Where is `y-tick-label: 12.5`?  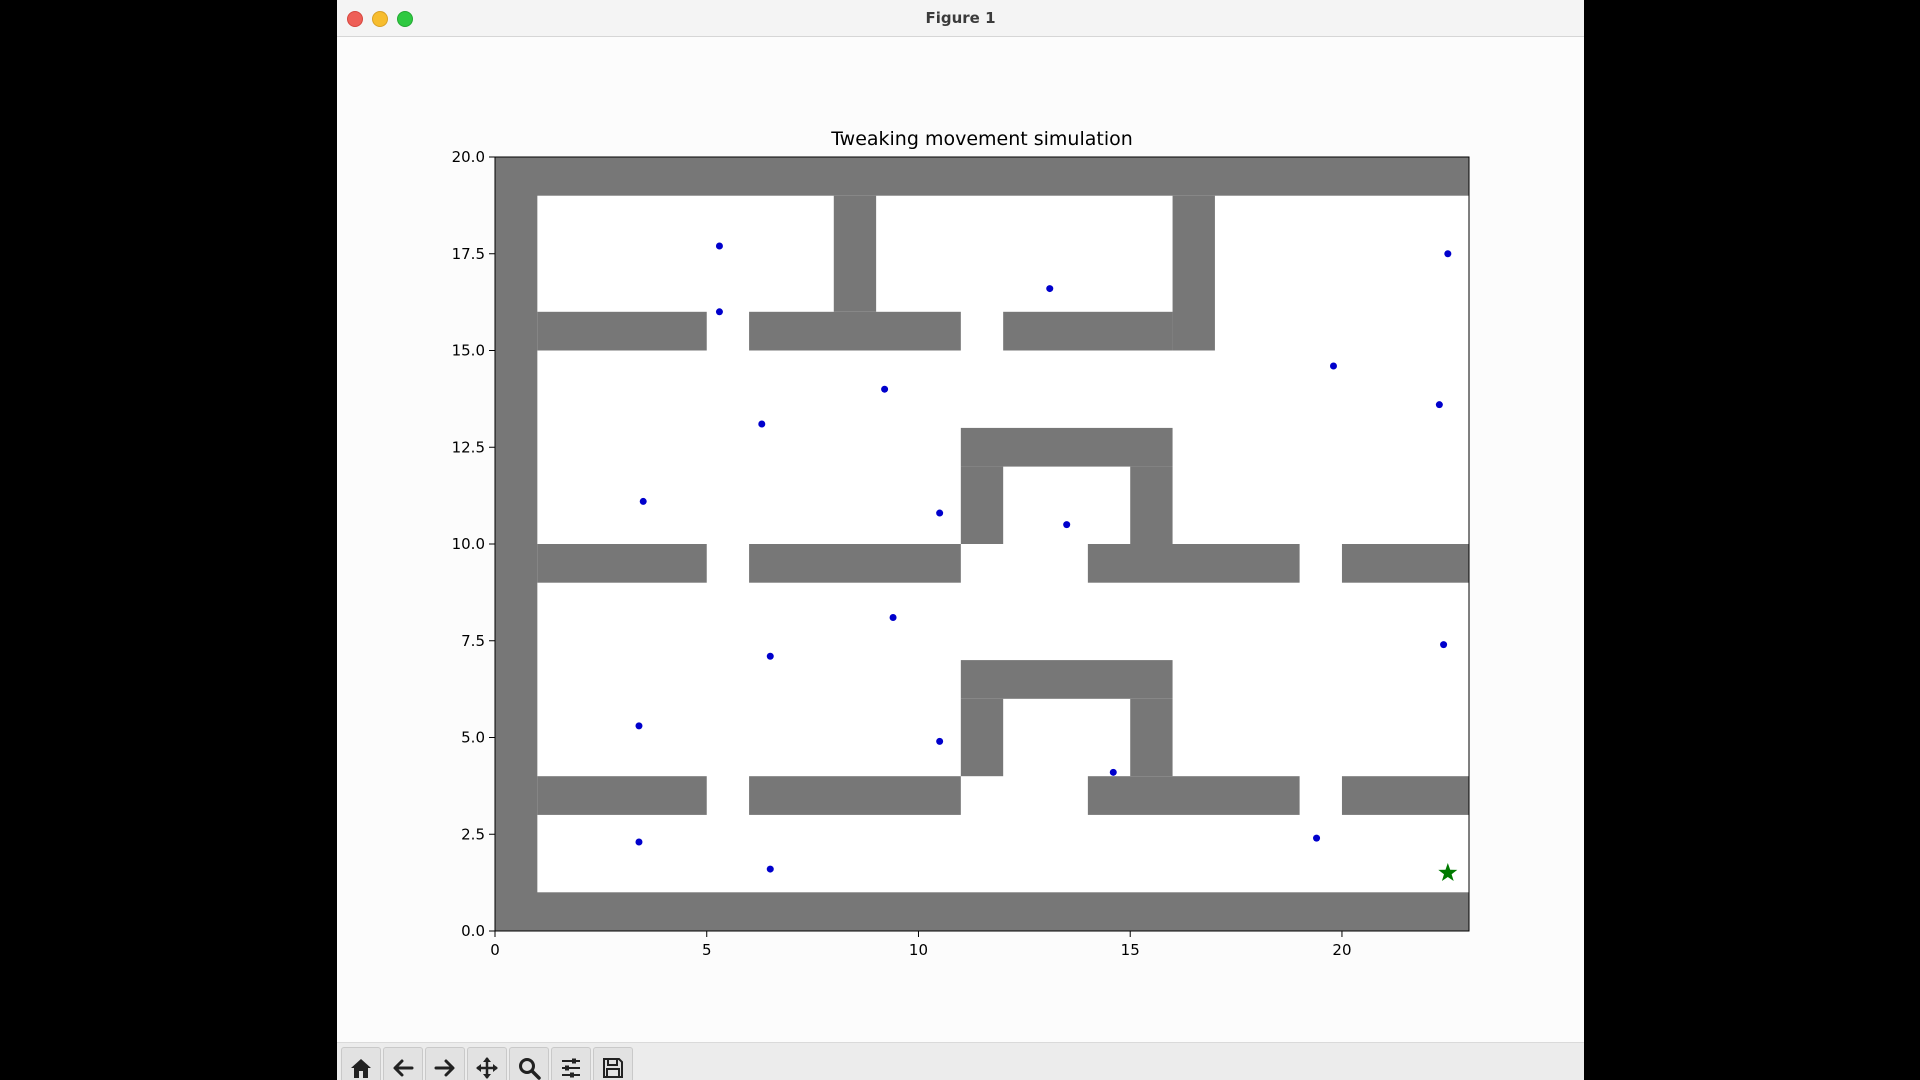 y-tick-label: 12.5 is located at coordinates (468, 447).